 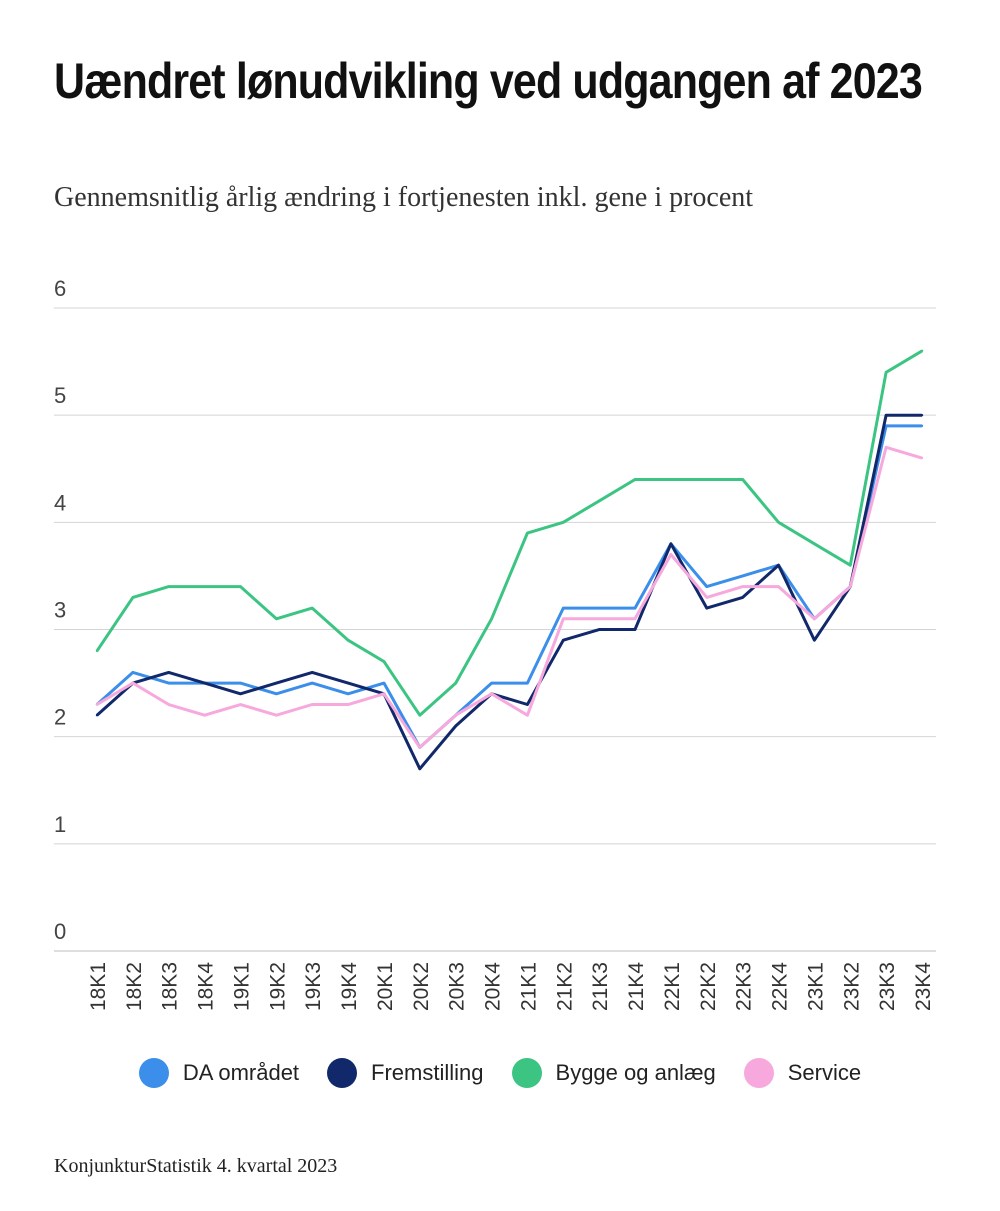 I want to click on x-tick-label: 20K1, so click(x=385, y=986).